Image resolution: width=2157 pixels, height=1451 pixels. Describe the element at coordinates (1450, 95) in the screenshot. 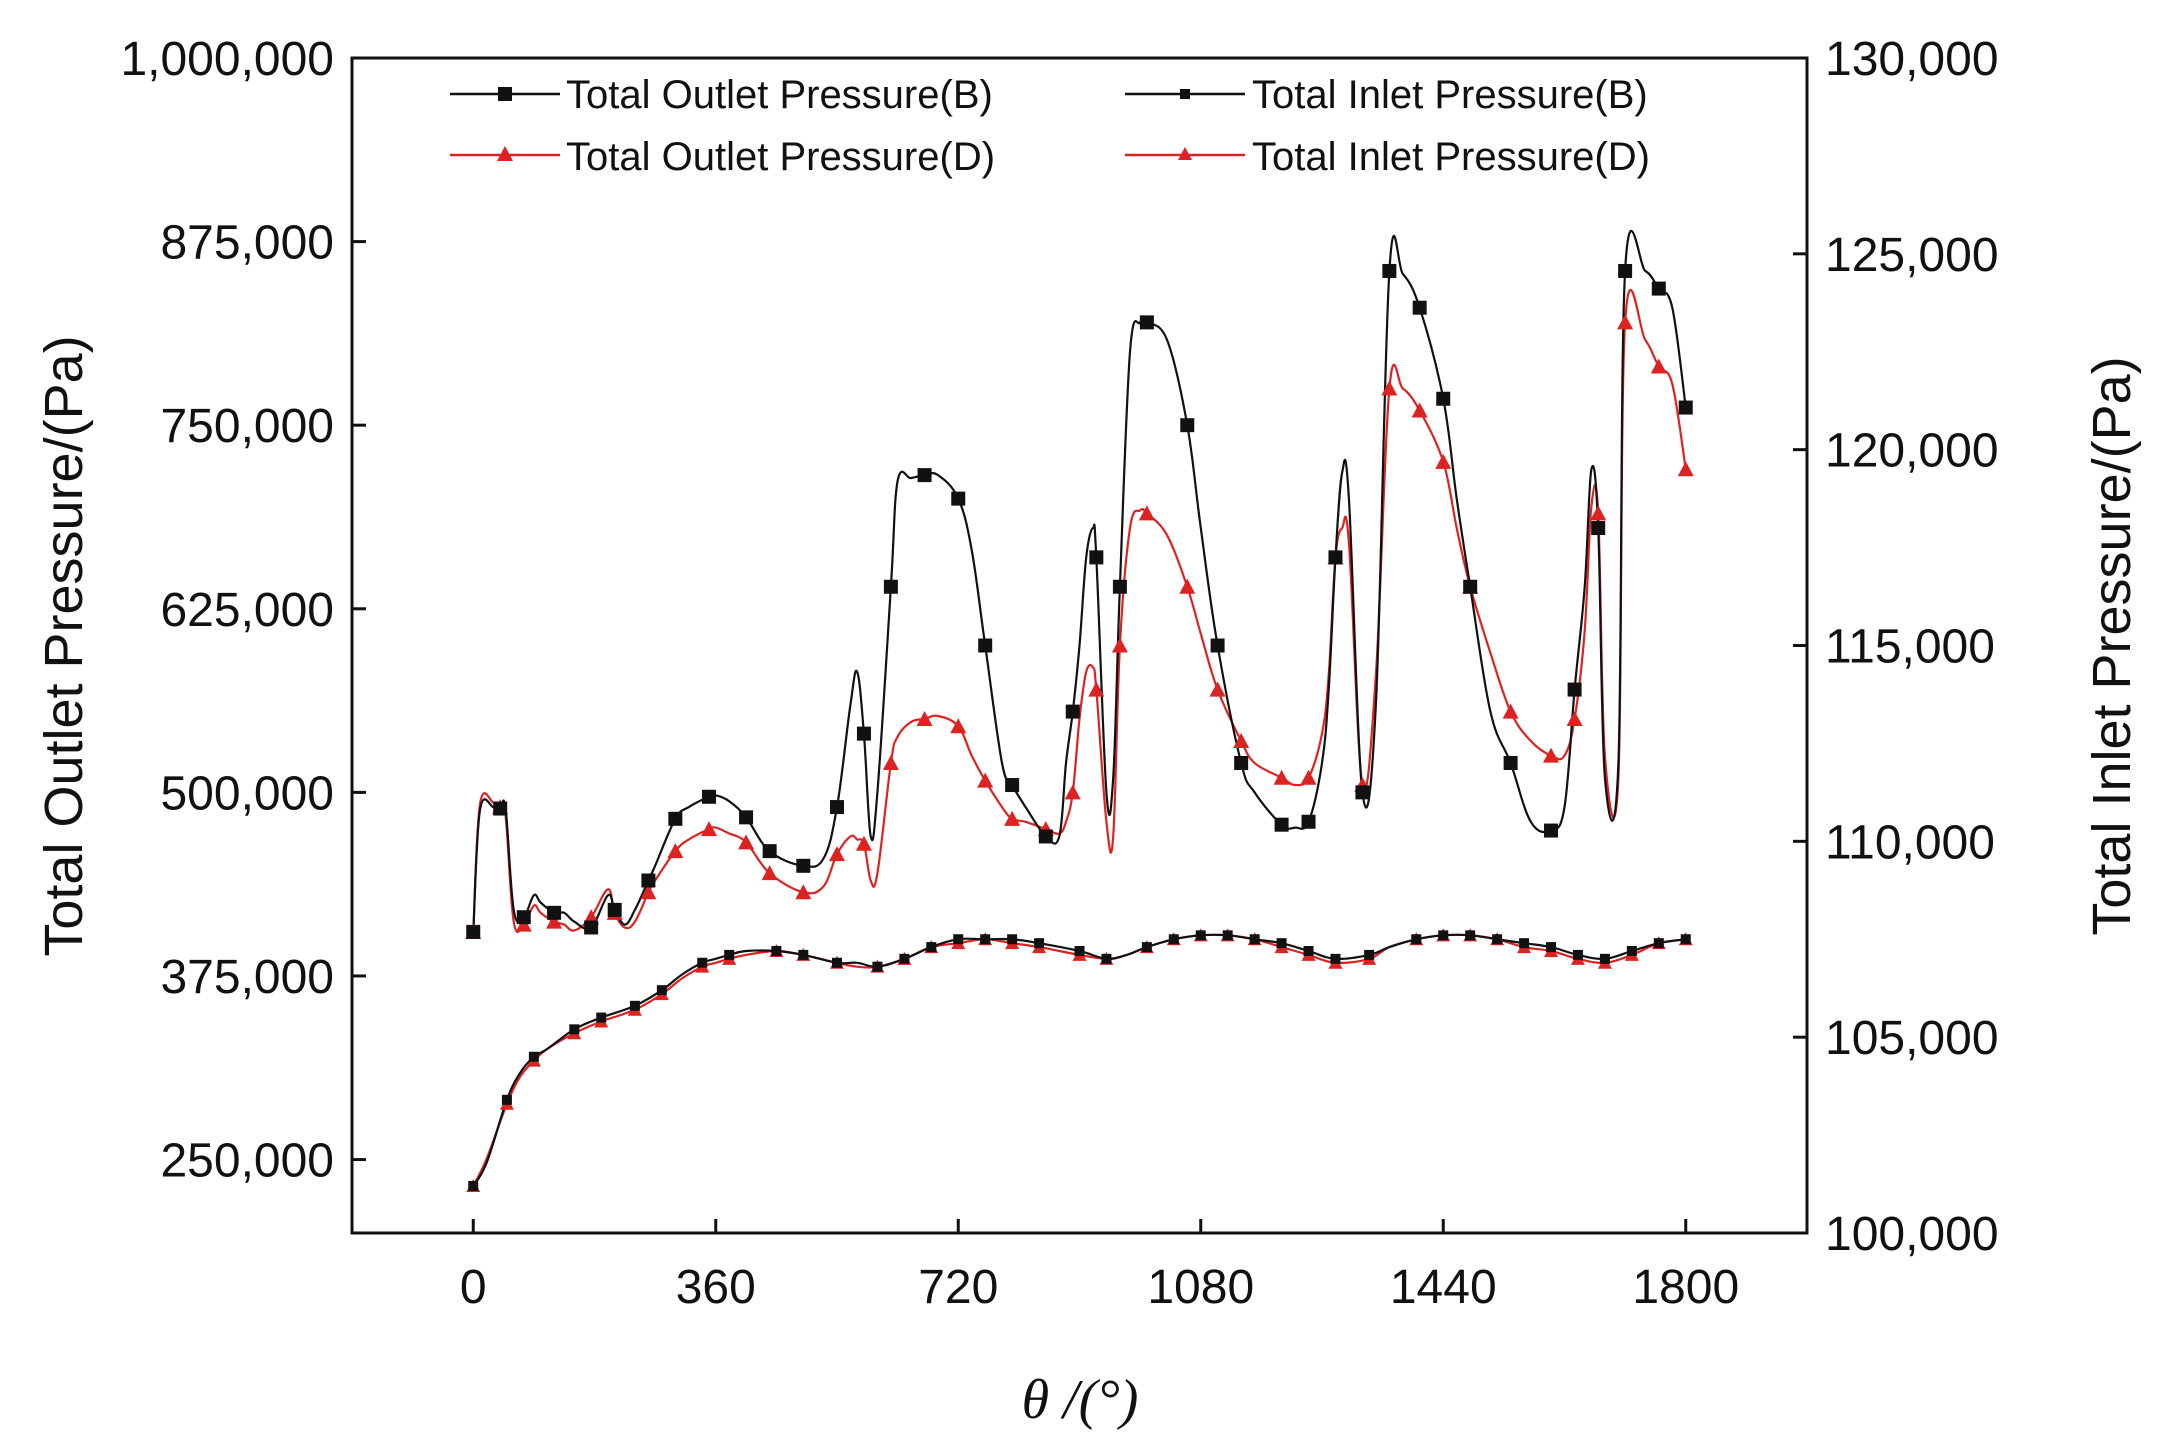

I see `legend-label-inlet-b: Total Inlet Pressure(B)` at that location.